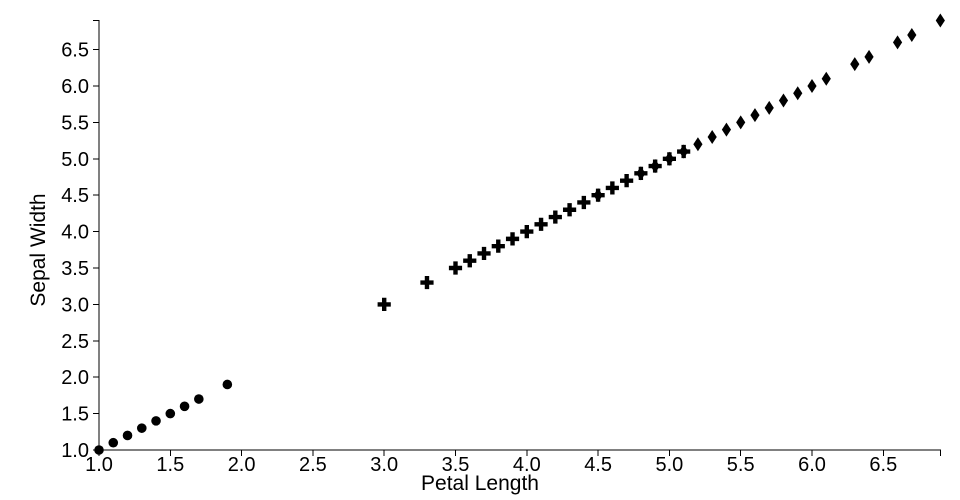  I want to click on x-tick-label: 4.0, so click(527, 465).